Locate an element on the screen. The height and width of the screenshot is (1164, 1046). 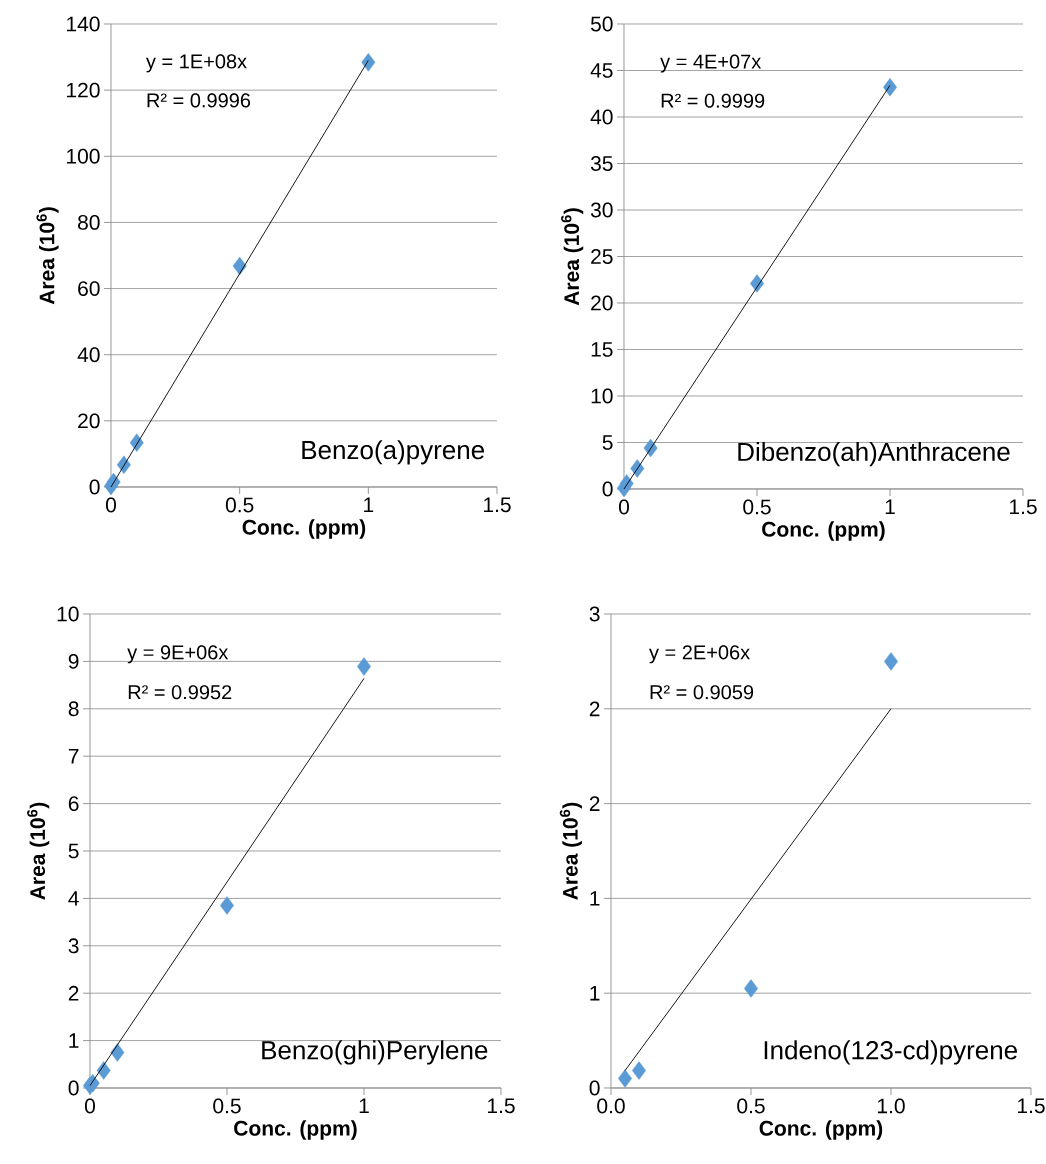
annotation: R² = 0.9999 is located at coordinates (713, 100).